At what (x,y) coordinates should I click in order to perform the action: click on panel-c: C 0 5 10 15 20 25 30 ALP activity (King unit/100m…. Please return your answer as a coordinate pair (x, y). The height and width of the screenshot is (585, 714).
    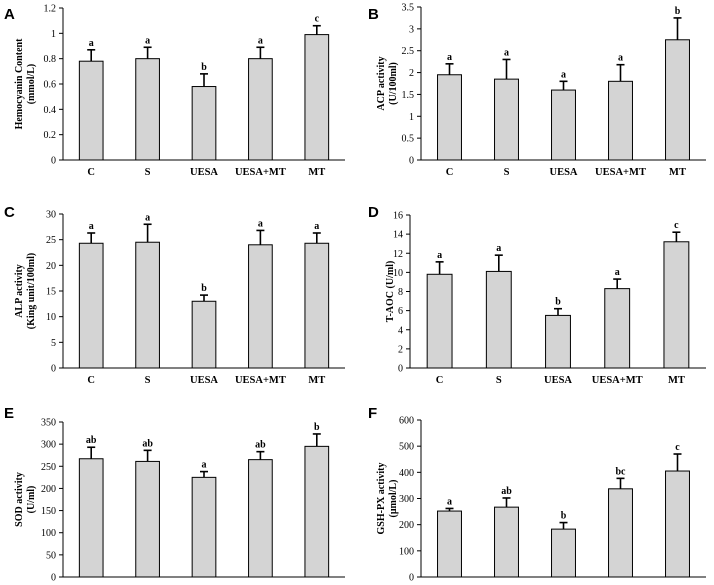
    Looking at the image, I should click on (174, 295).